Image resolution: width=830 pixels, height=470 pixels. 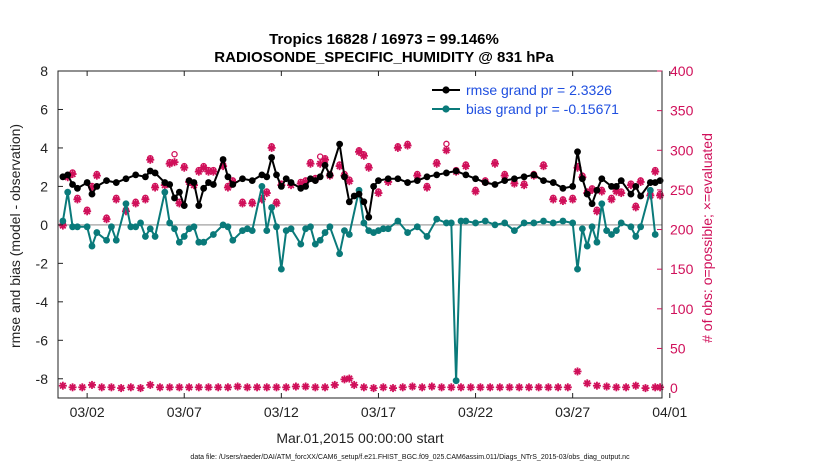 What do you see at coordinates (669, 412) in the screenshot?
I see `x-tick-label: 04/01` at bounding box center [669, 412].